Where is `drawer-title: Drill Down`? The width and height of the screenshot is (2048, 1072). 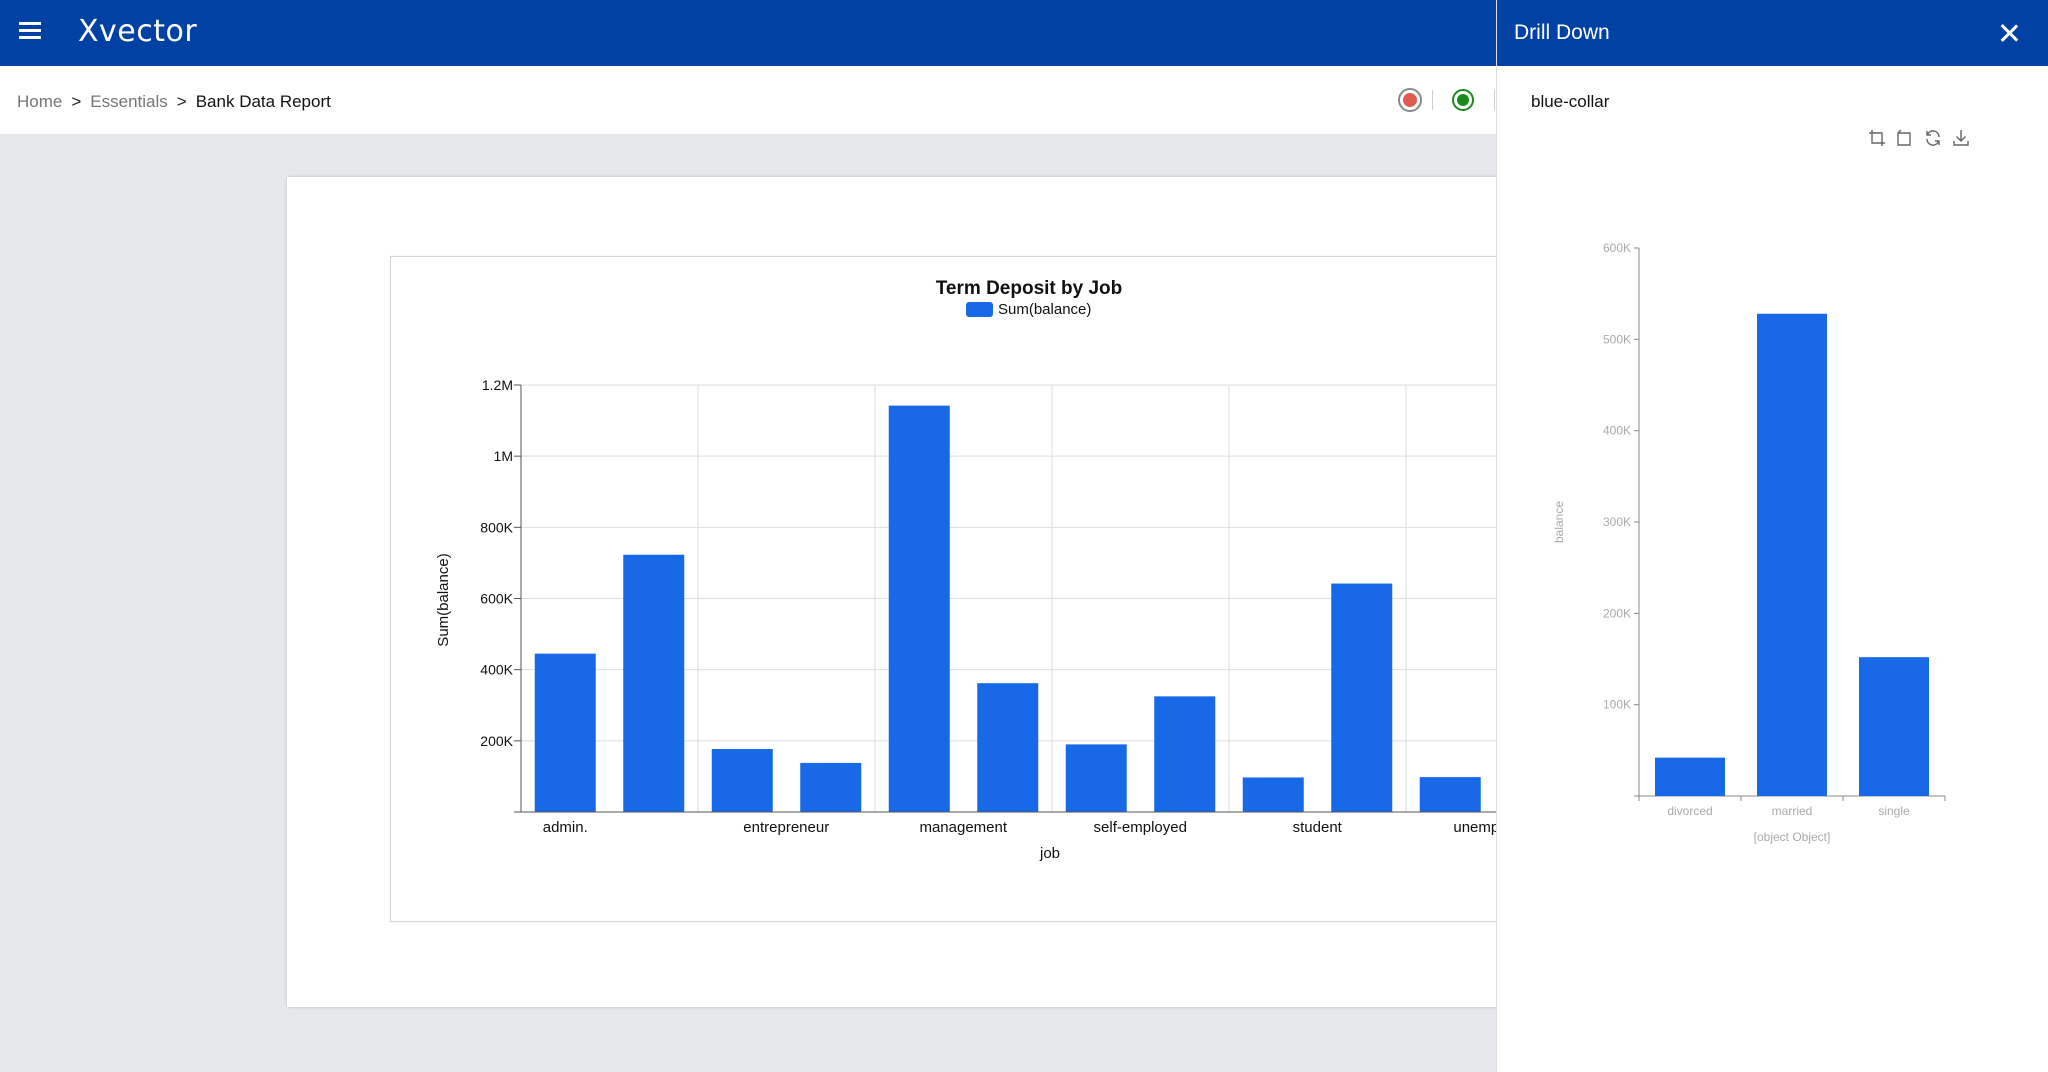
drawer-title: Drill Down is located at coordinates (1562, 32).